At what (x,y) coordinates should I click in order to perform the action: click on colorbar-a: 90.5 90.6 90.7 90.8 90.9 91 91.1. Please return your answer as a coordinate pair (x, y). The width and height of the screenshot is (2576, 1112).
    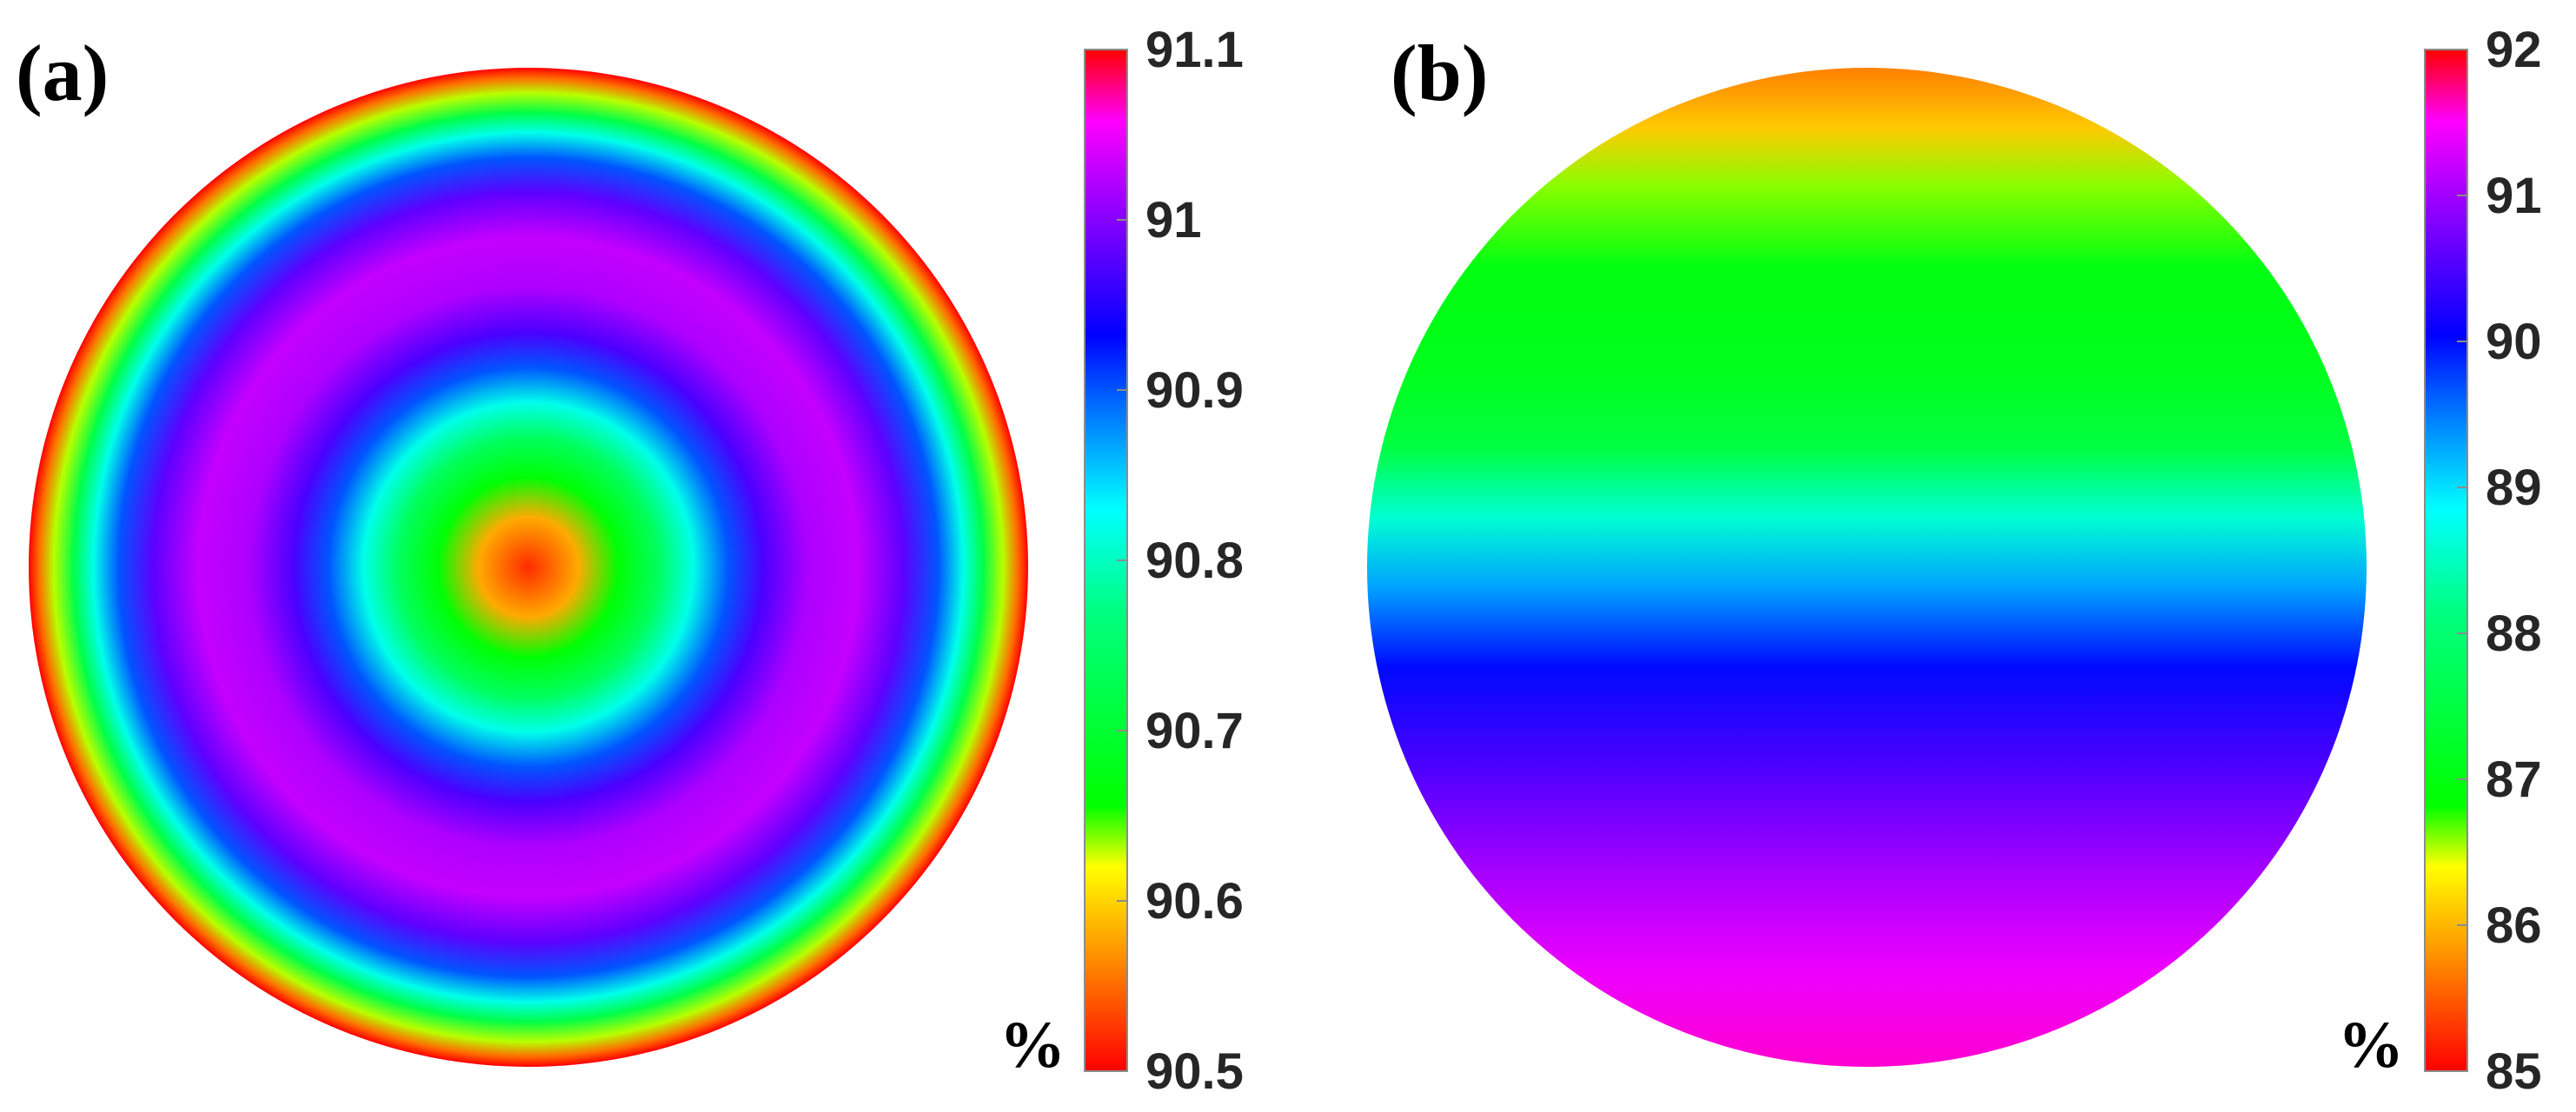
    Looking at the image, I should click on (1164, 561).